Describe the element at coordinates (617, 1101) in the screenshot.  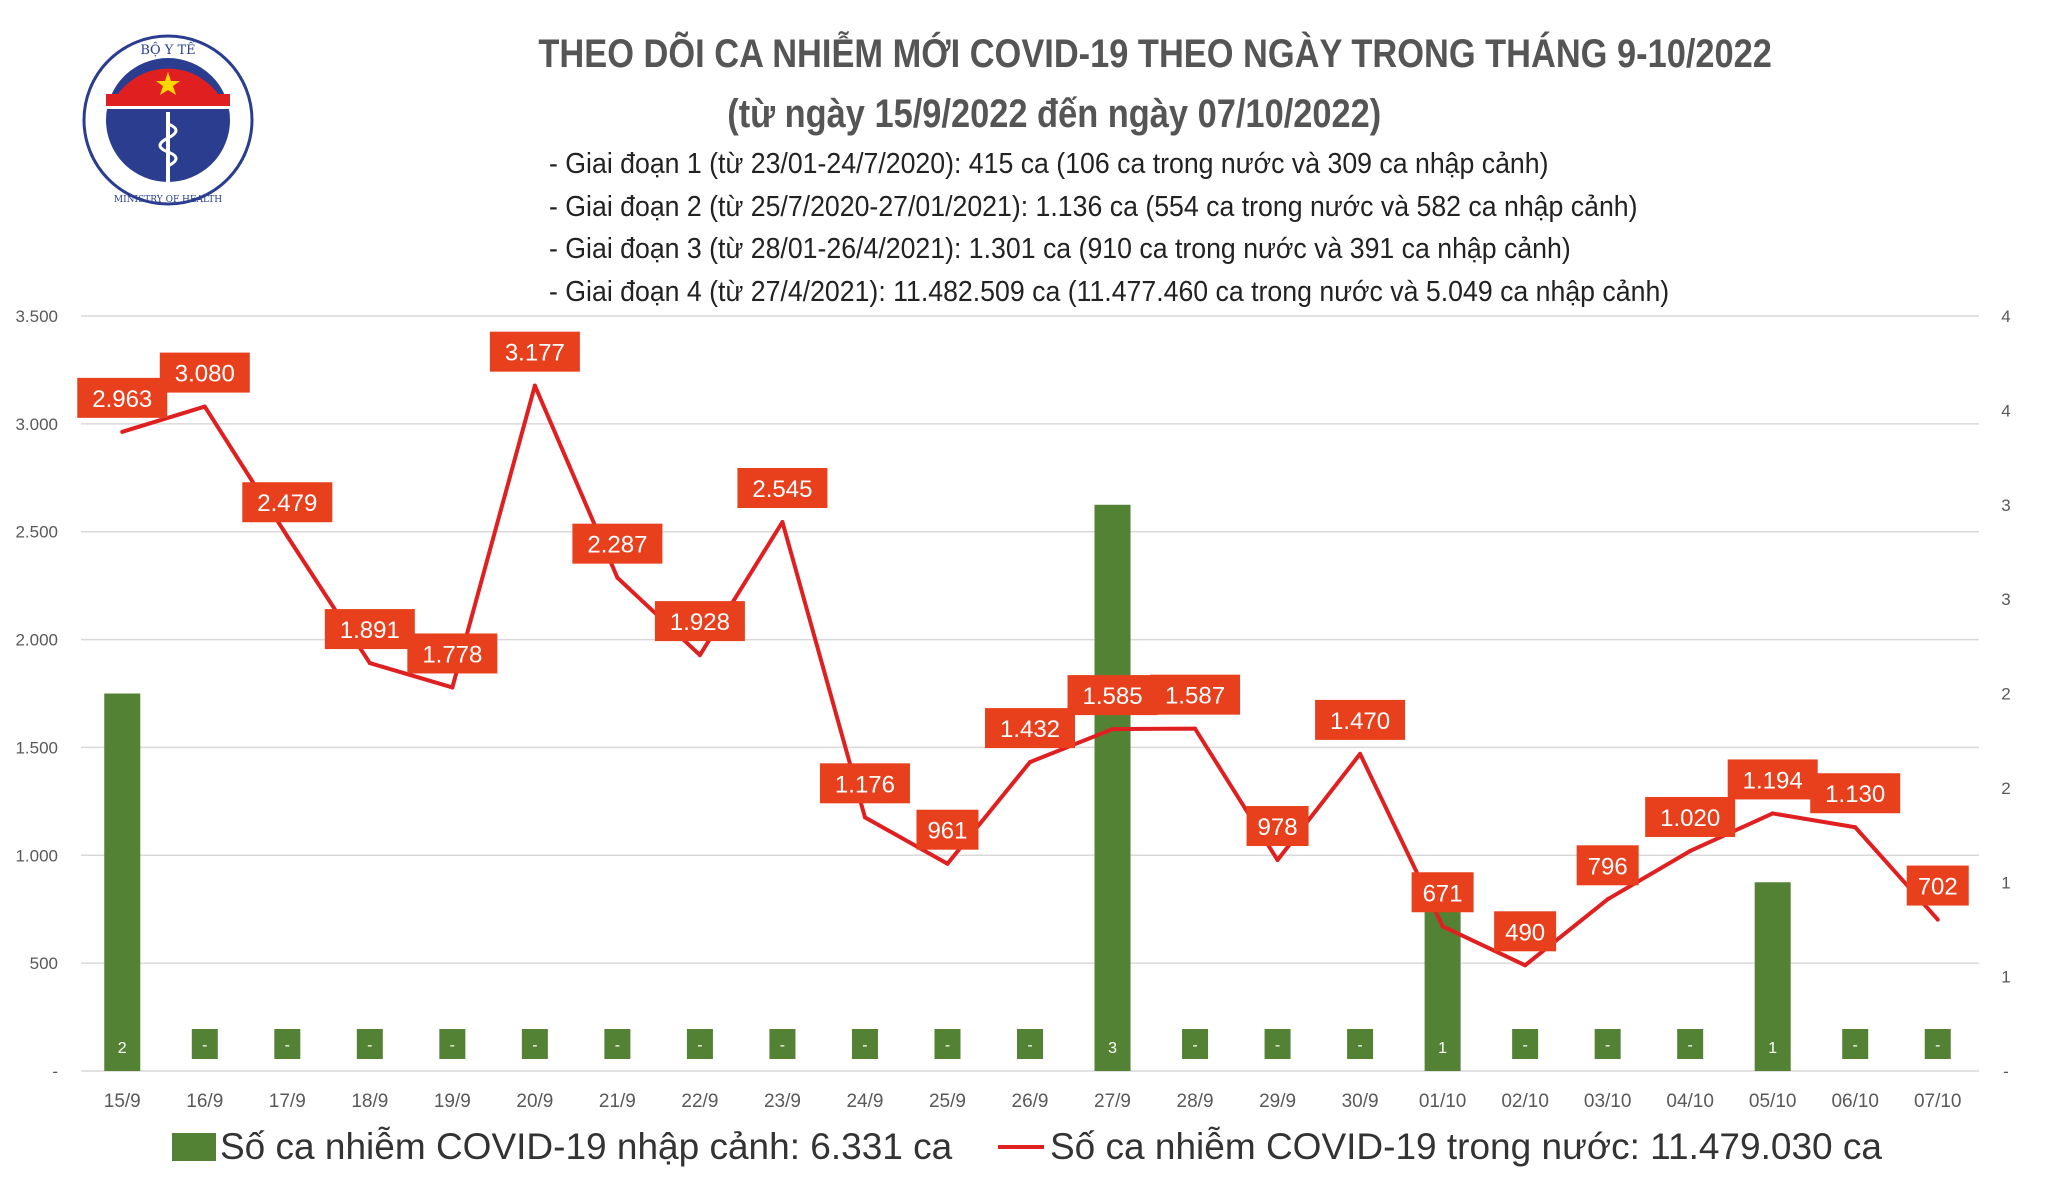
I see `x-axis-tick: 21/9` at that location.